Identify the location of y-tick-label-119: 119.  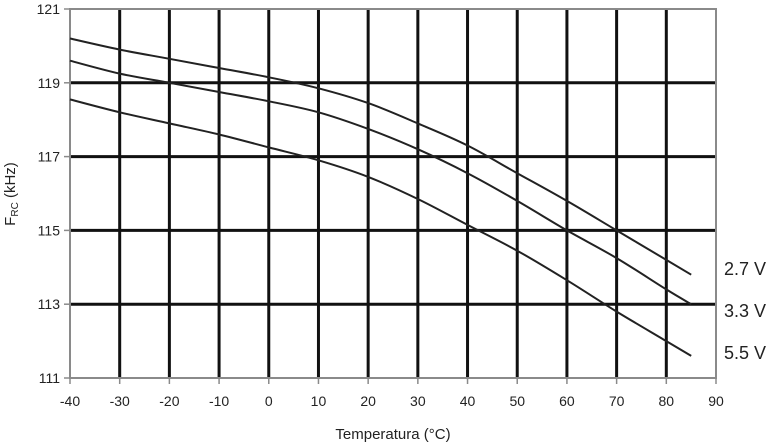
(49, 83).